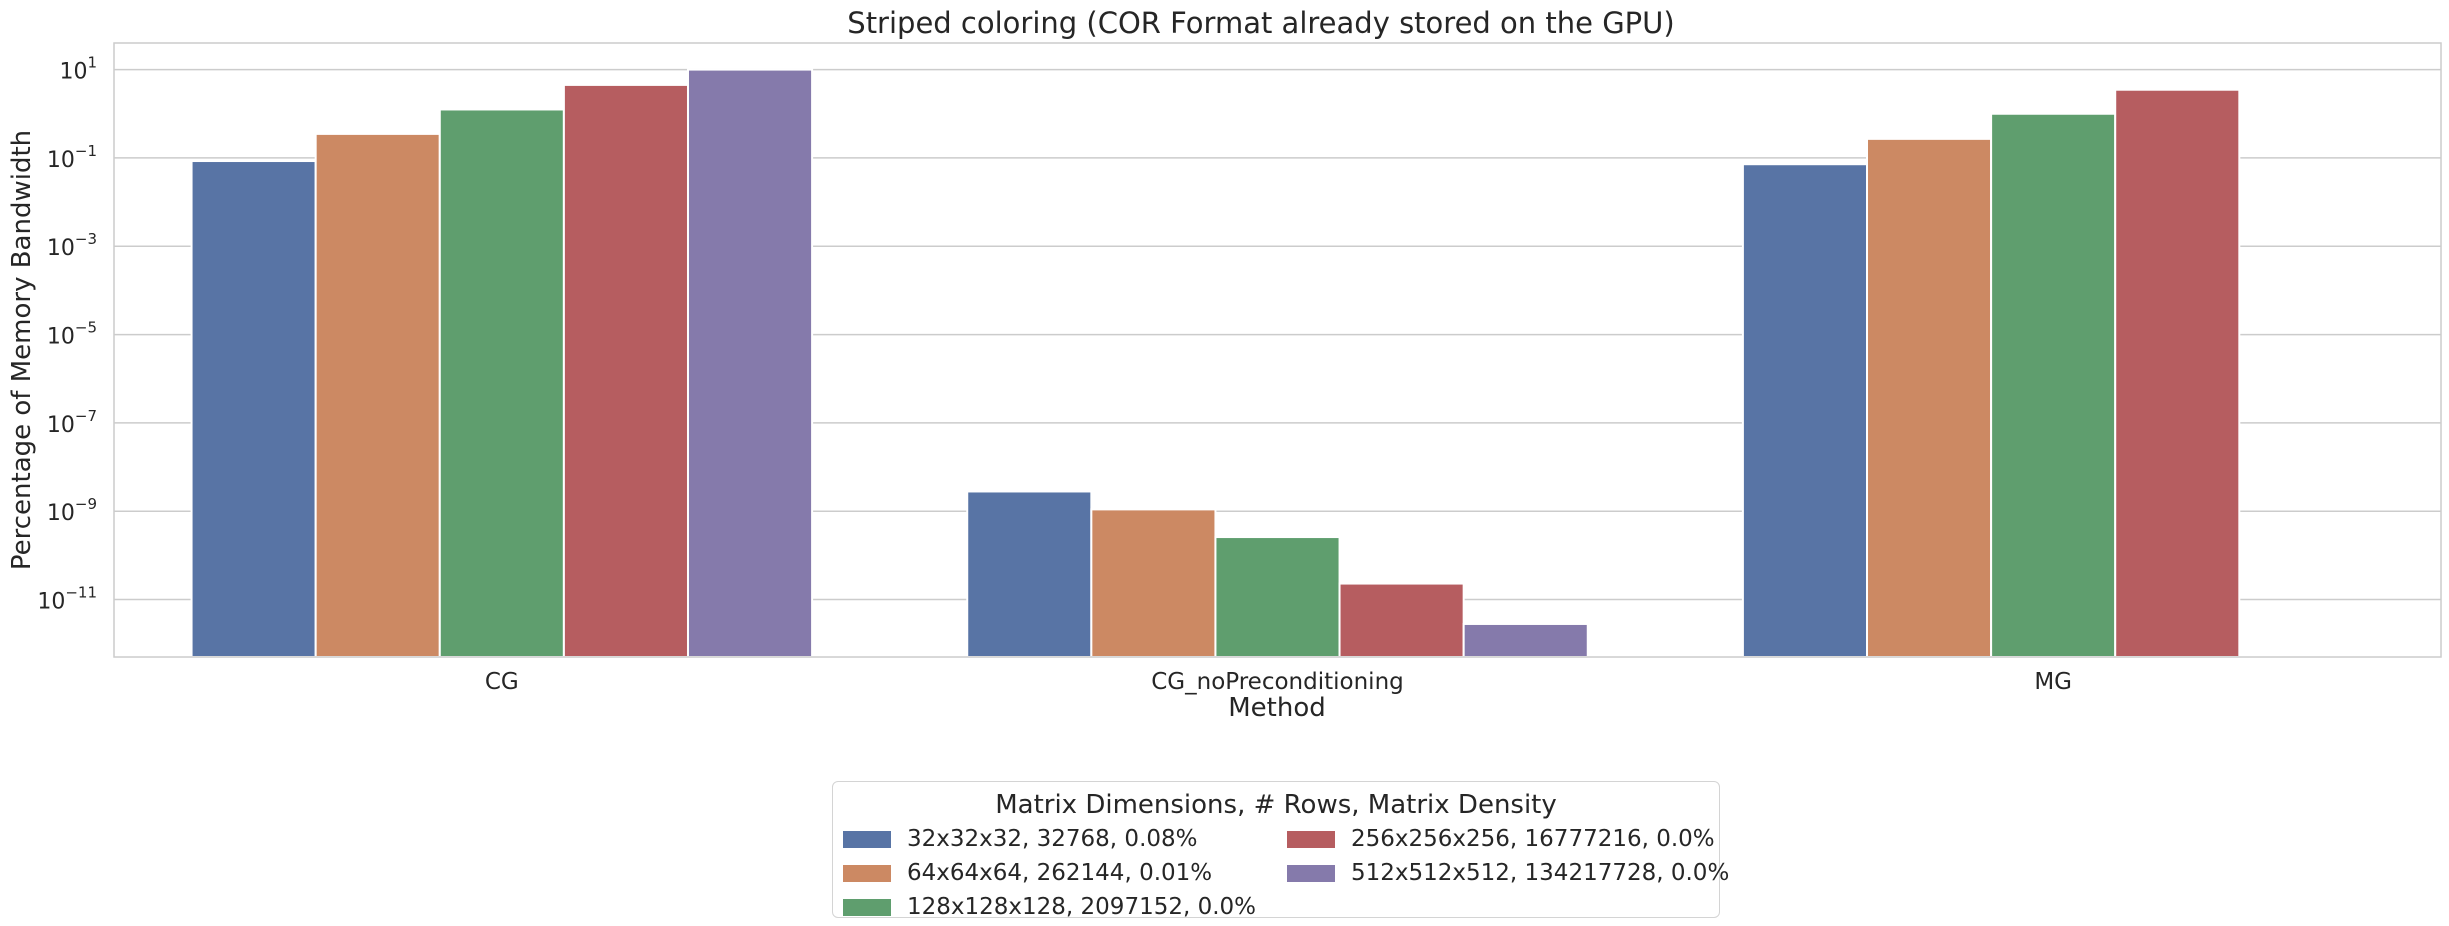 The width and height of the screenshot is (2449, 926). What do you see at coordinates (1277, 708) in the screenshot?
I see `x-axis-label: Method` at bounding box center [1277, 708].